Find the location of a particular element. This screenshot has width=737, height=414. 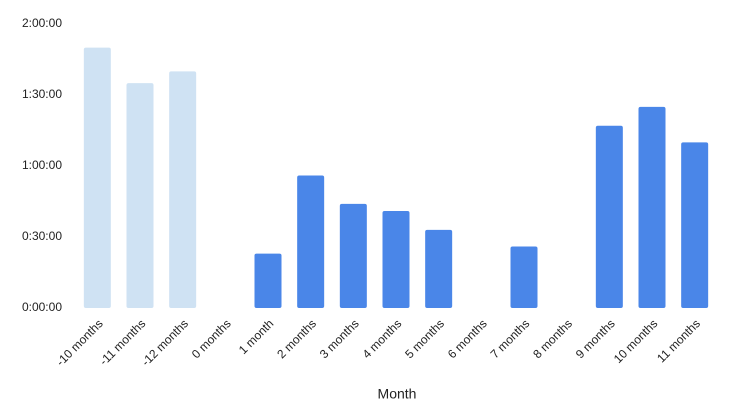

x-tick-label: 7 months is located at coordinates (510, 338).